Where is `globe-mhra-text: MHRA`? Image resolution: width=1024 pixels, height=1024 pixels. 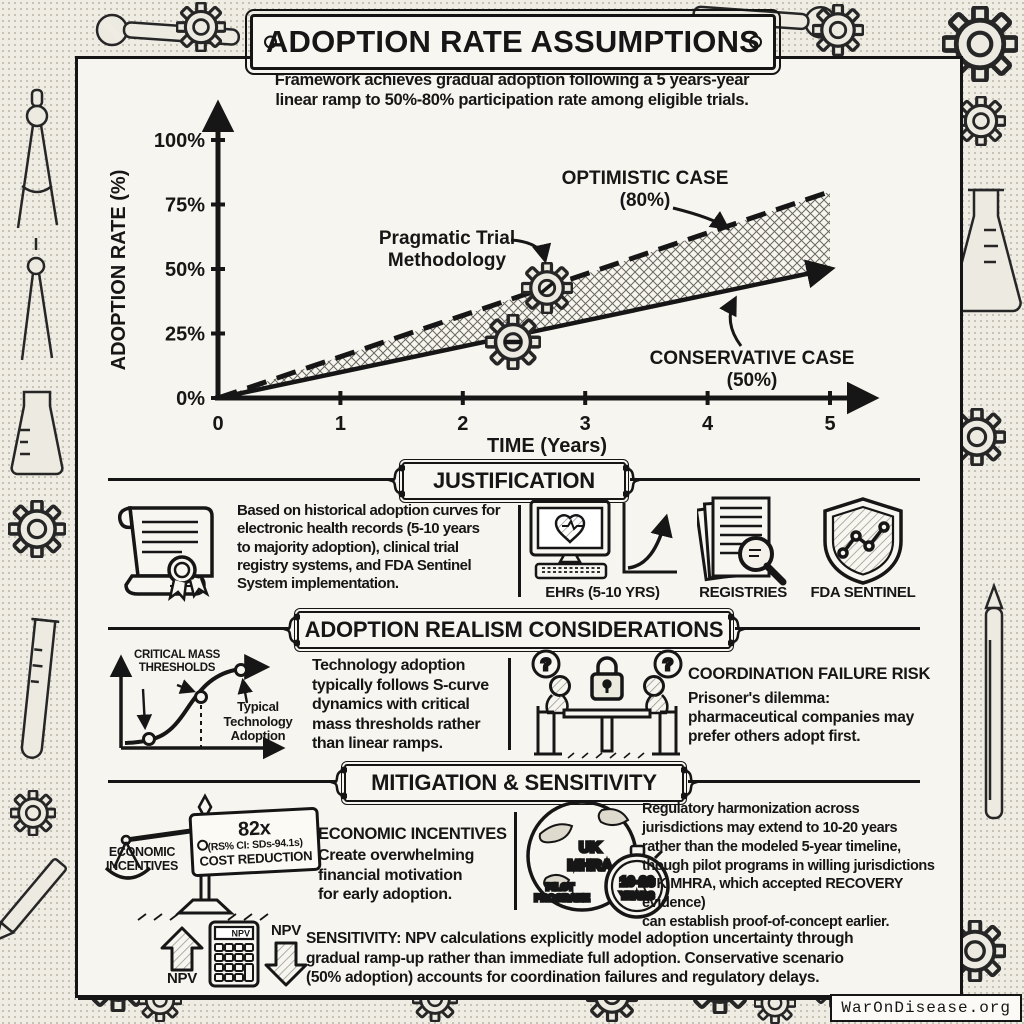 globe-mhra-text: MHRA is located at coordinates (590, 865).